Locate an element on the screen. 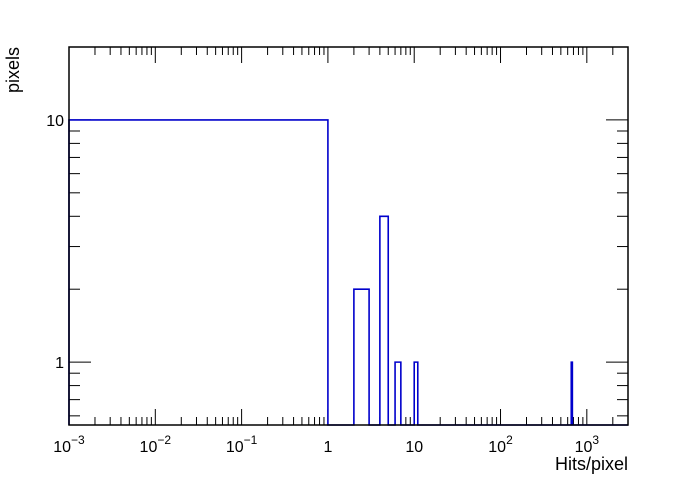 The height and width of the screenshot is (479, 698). x-axis-title: Hits/pixel is located at coordinates (591, 464).